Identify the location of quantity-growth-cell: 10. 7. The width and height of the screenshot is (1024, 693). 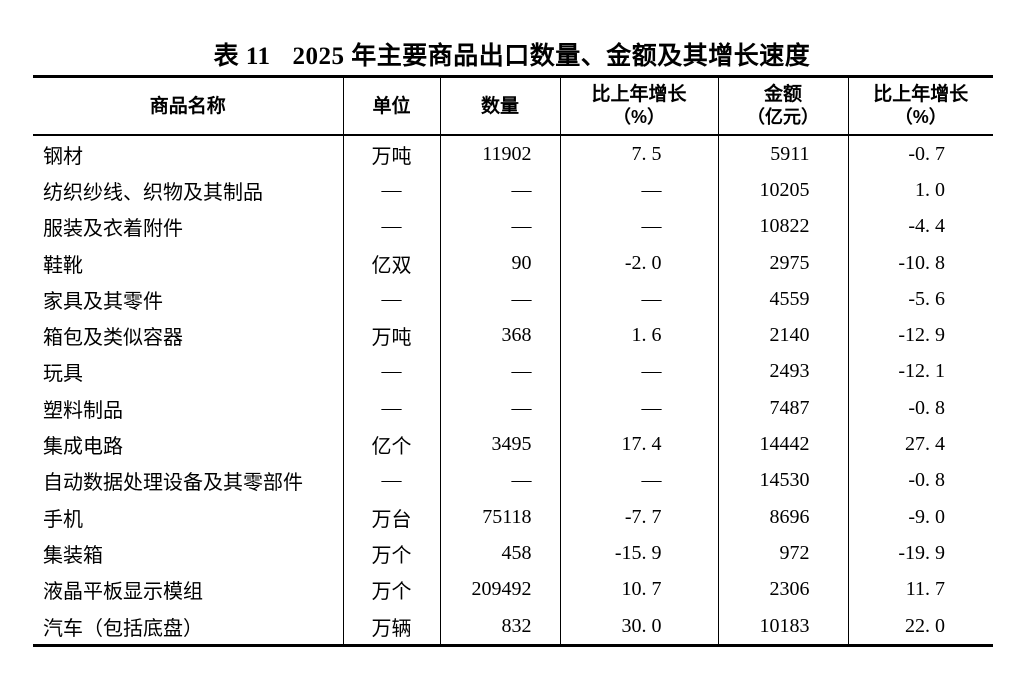
(638, 589).